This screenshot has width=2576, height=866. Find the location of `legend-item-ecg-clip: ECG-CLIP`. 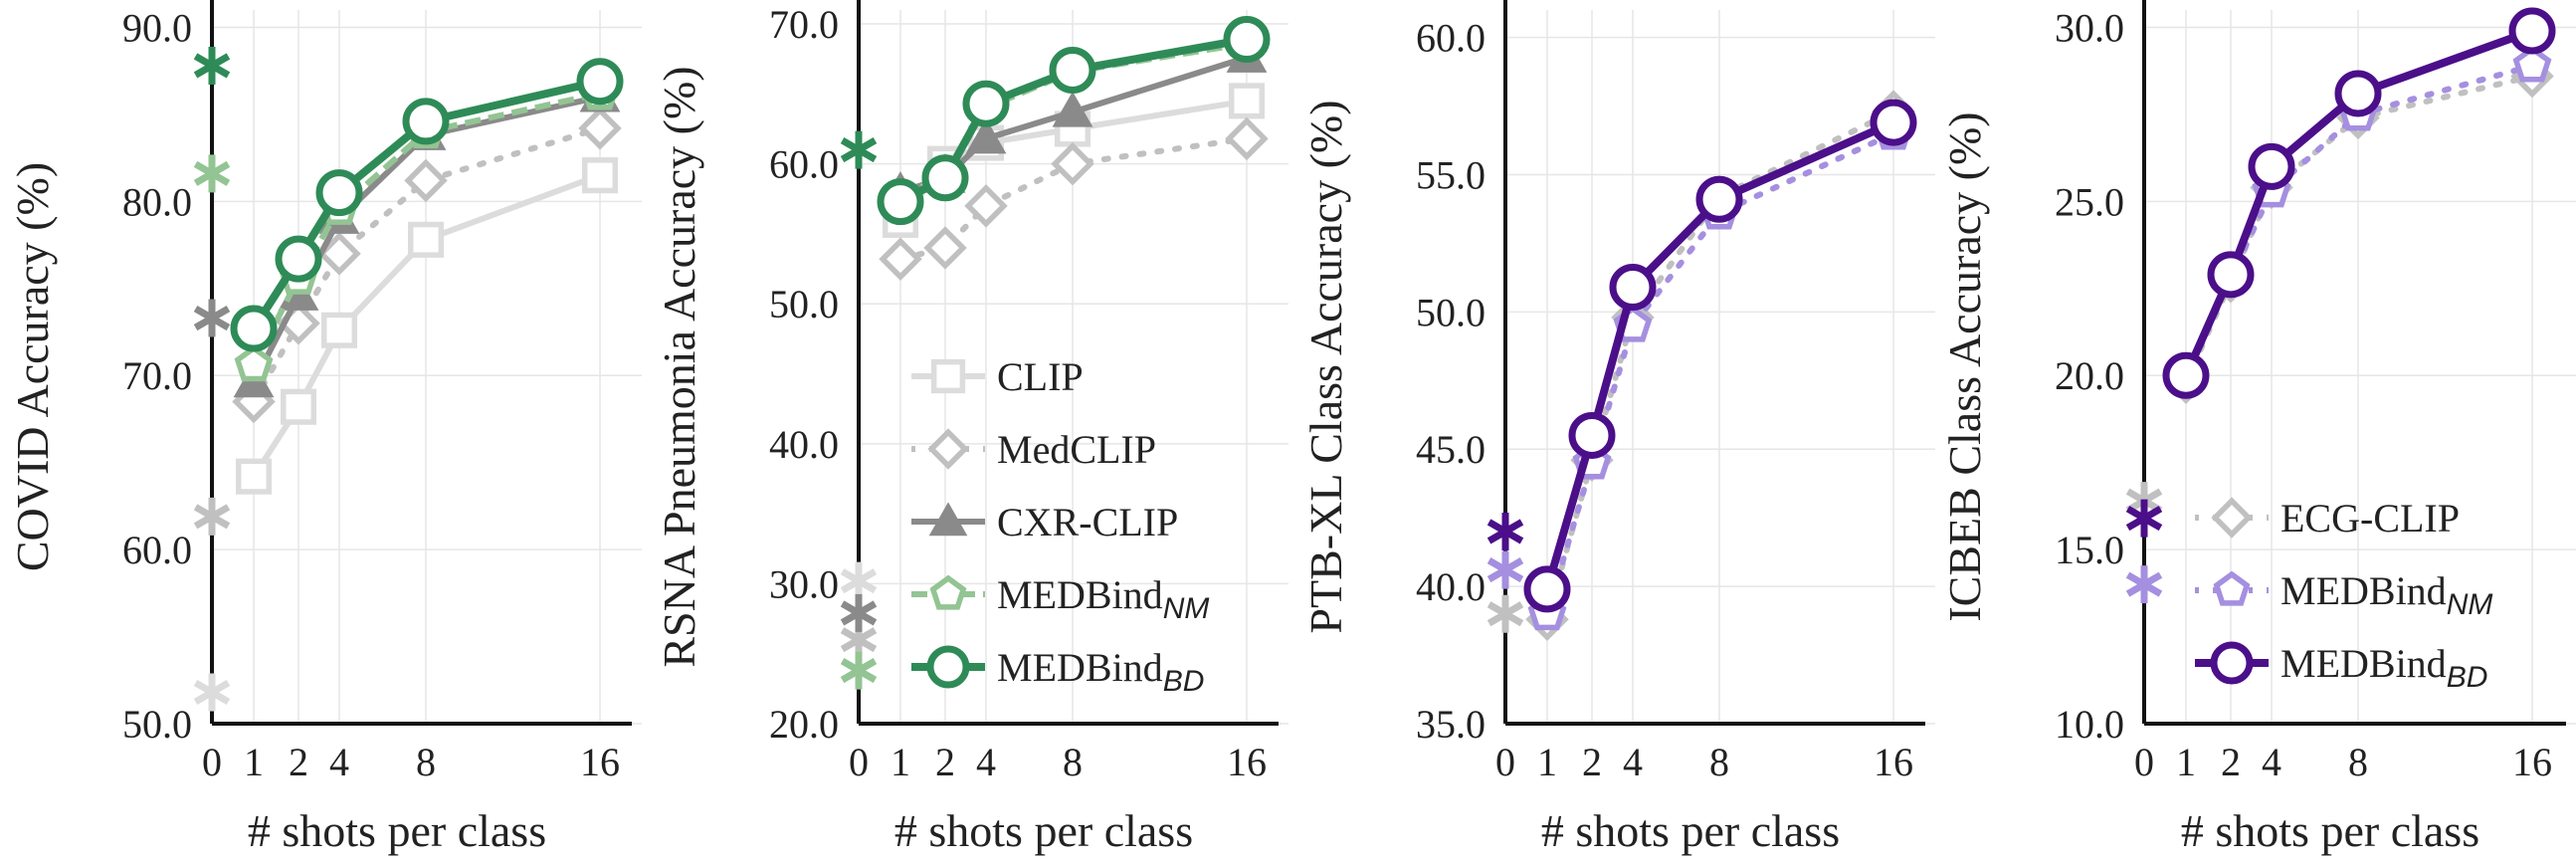

legend-item-ecg-clip: ECG-CLIP is located at coordinates (2327, 518).